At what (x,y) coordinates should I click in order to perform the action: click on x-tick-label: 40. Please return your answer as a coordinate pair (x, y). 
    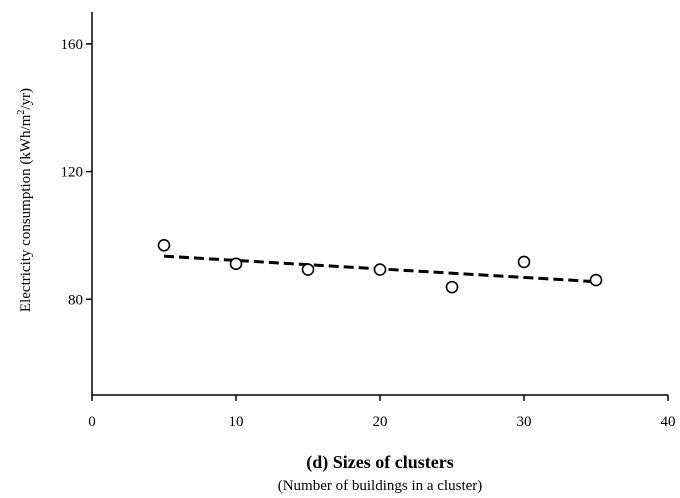
    Looking at the image, I should click on (668, 422).